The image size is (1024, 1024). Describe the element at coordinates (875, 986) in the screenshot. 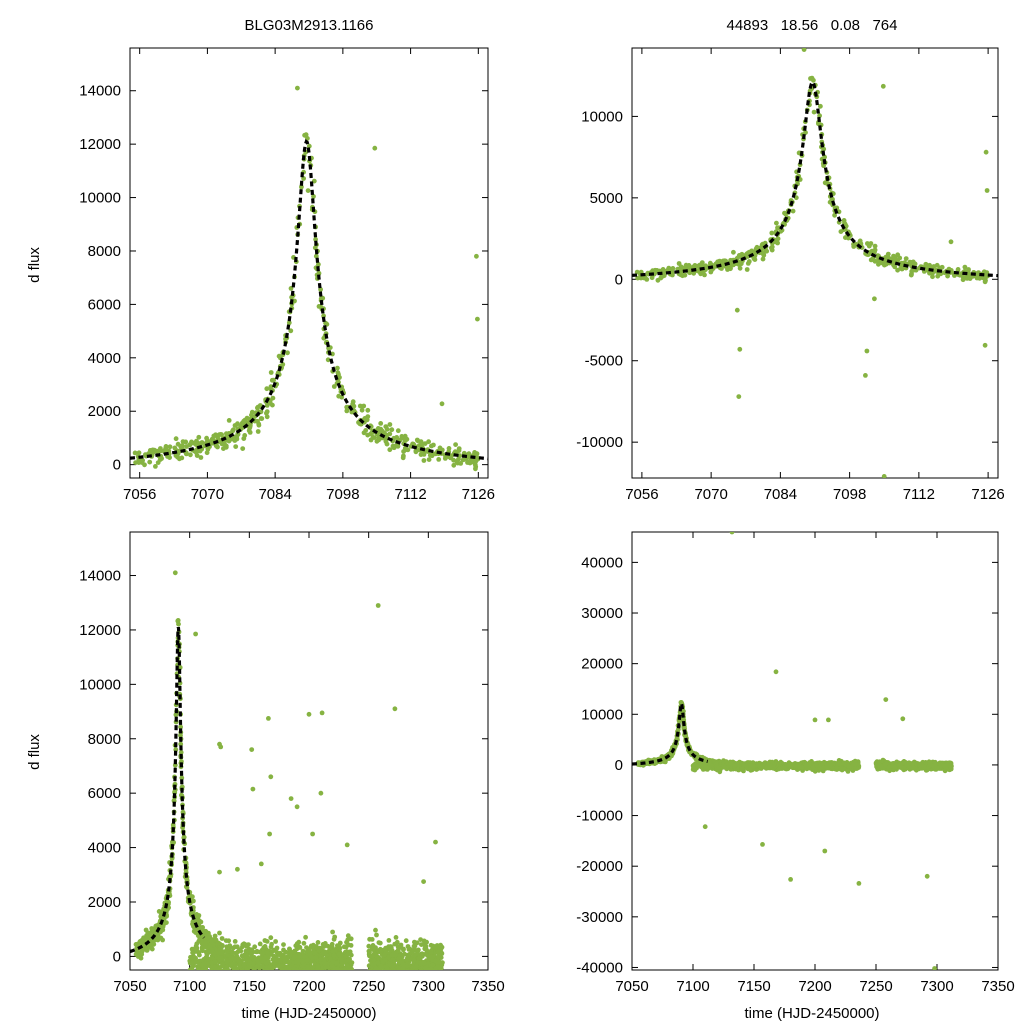

I see `x-tick-label: 7250` at that location.